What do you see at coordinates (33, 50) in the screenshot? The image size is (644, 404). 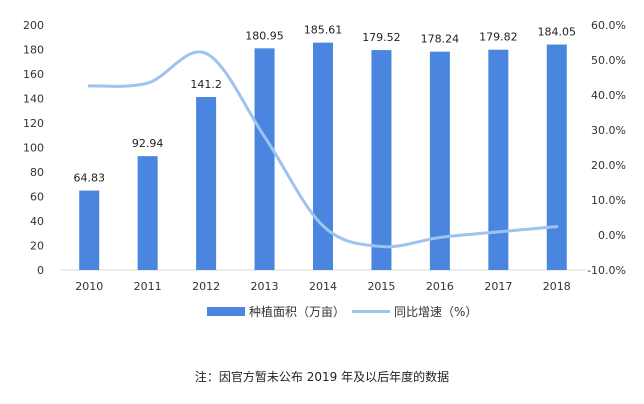 I see `y-left-tick-label: 180` at bounding box center [33, 50].